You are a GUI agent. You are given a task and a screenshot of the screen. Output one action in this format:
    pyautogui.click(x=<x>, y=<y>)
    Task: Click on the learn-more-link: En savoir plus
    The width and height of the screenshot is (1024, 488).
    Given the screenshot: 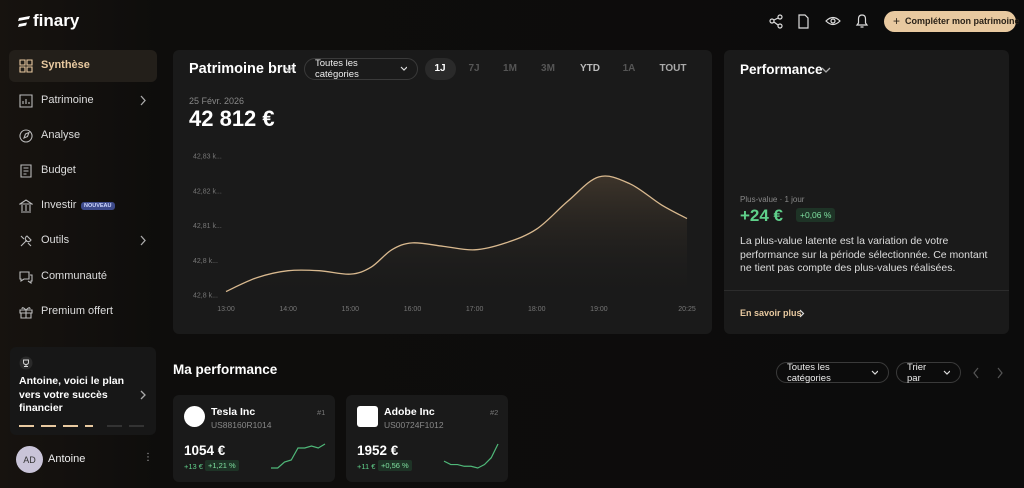 What is the action you would take?
    pyautogui.click(x=771, y=313)
    